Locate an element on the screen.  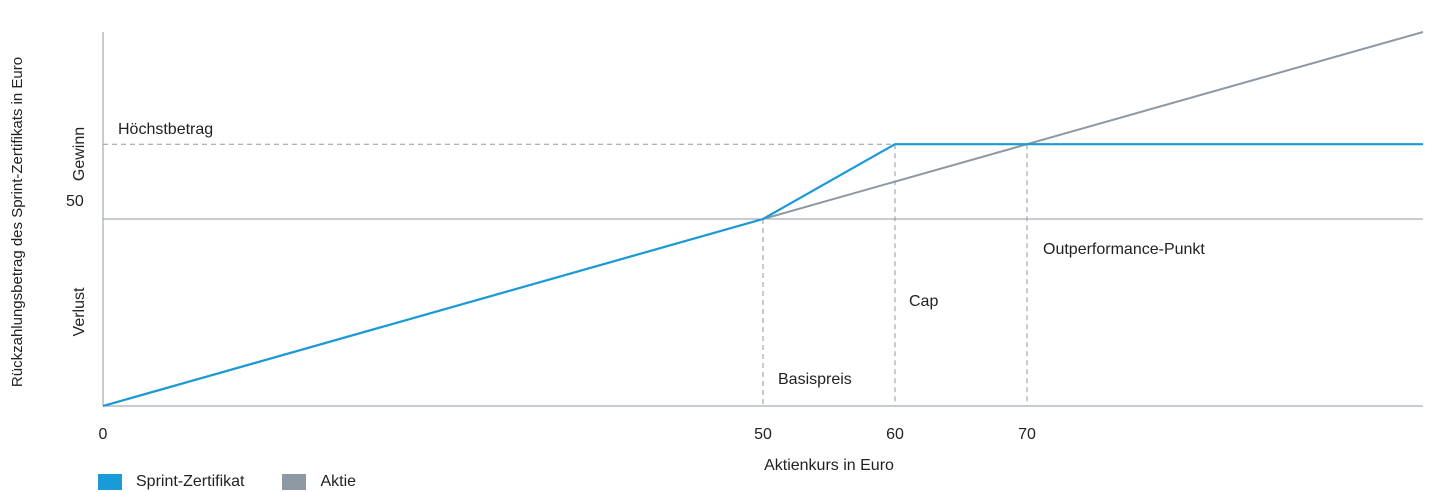
x-tick-label-60: 60 is located at coordinates (895, 434).